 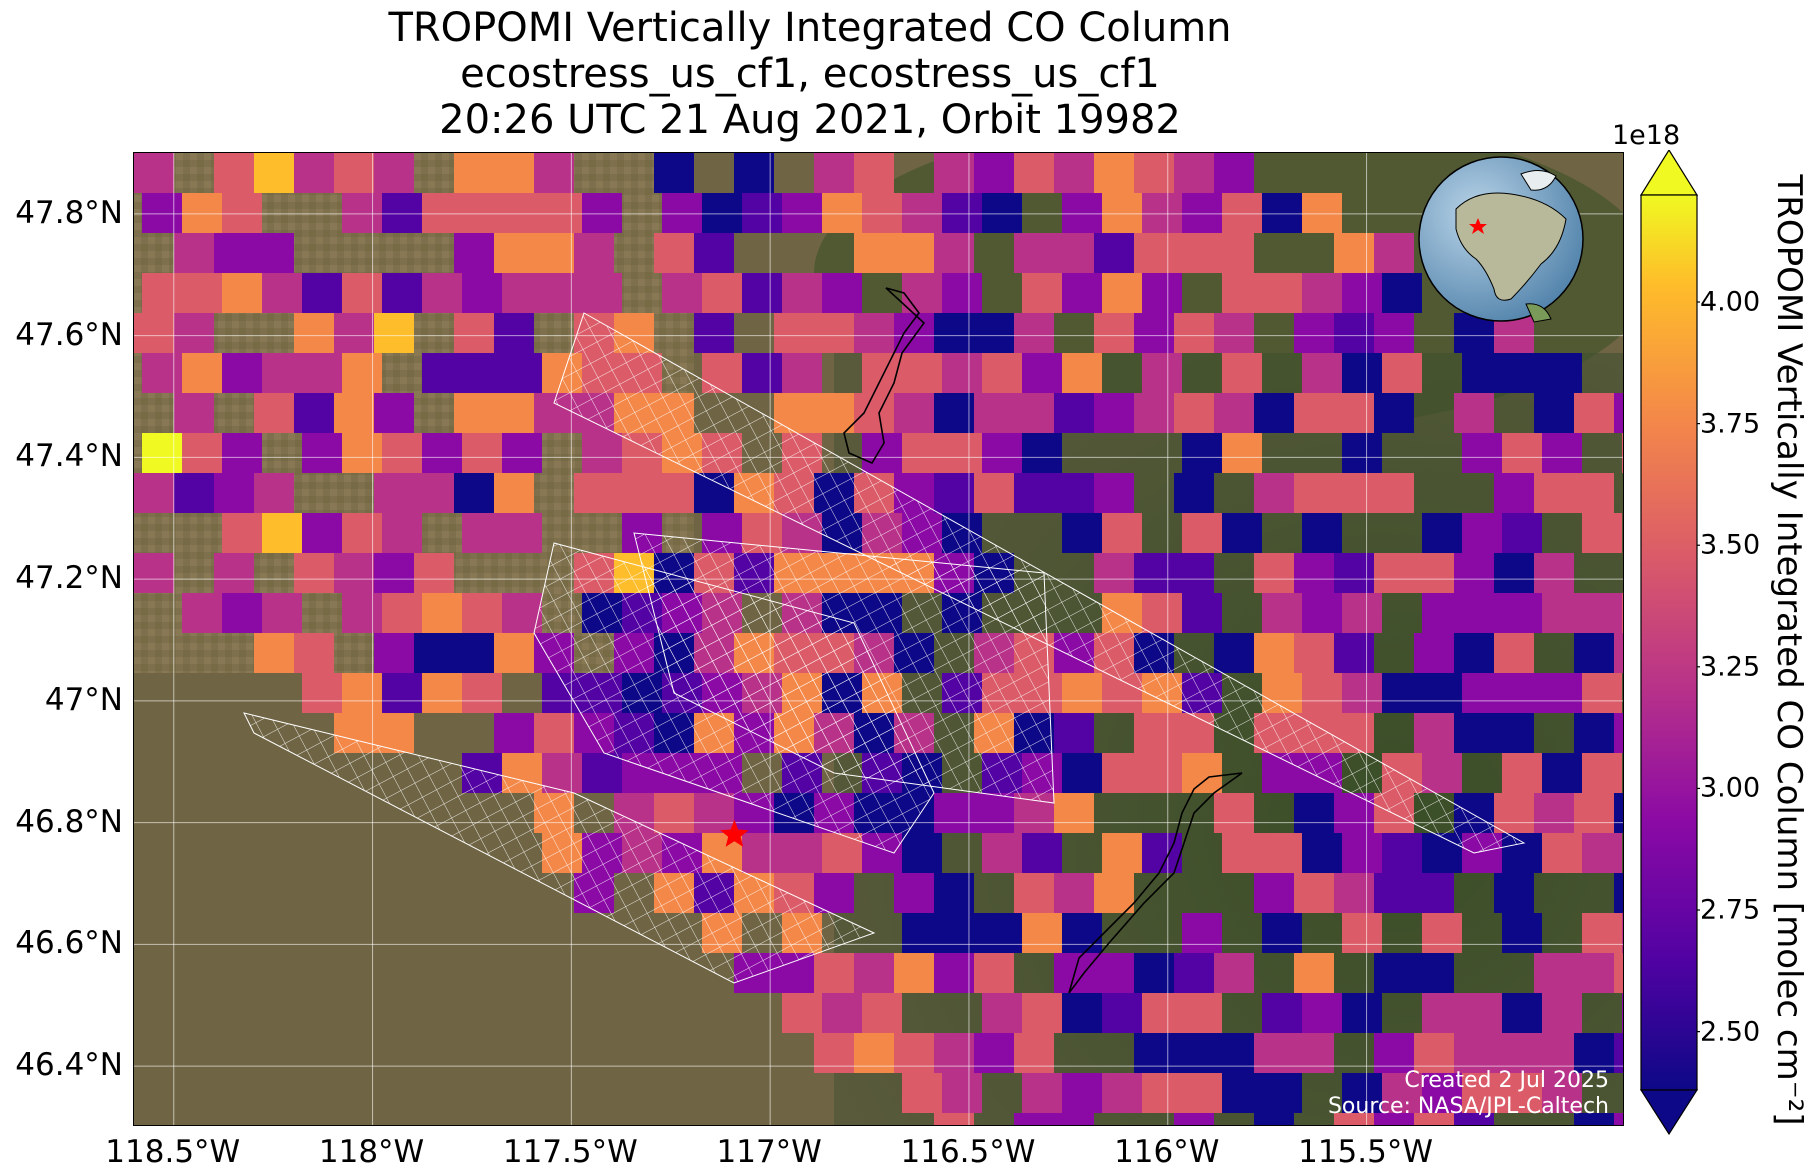 I want to click on map-subtitle-target: ecostress_us_cf1, ecostress_us_cf1, so click(x=810, y=74).